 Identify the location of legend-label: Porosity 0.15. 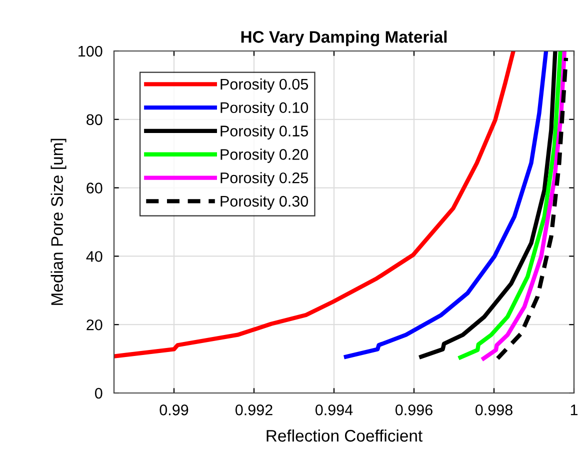
(264, 132).